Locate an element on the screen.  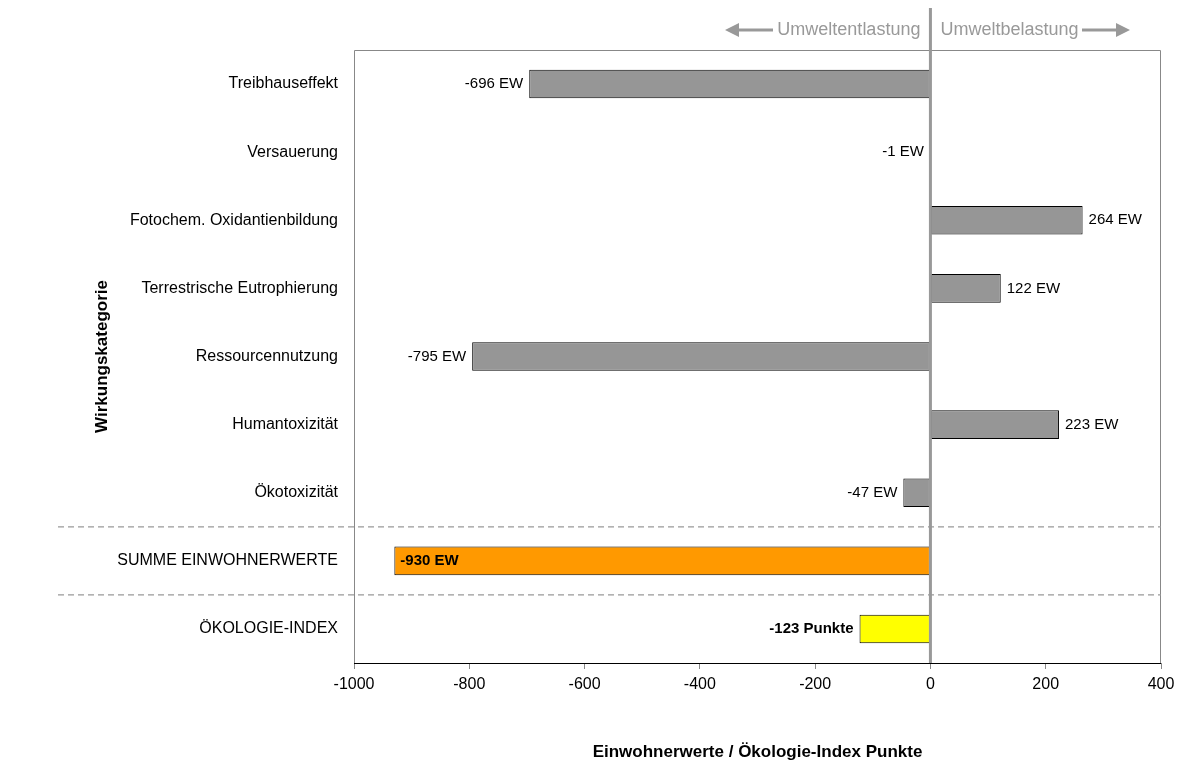
y-tick-label: Versauerung is located at coordinates (292, 151).